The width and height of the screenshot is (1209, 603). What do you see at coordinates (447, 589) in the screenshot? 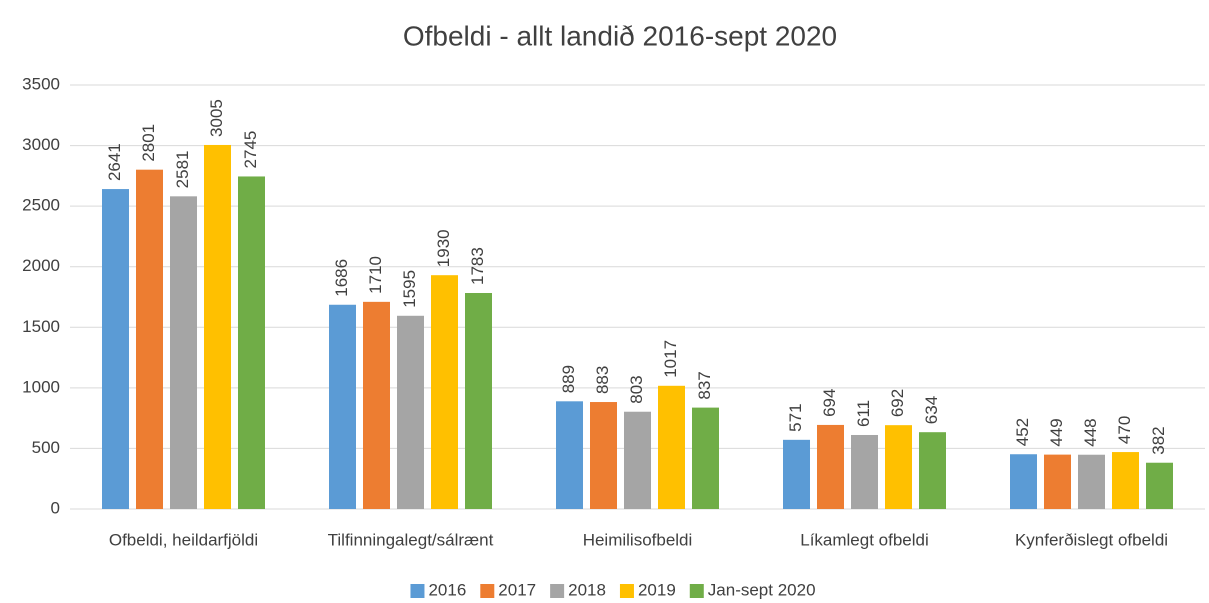
I see `legend-label: 2016` at bounding box center [447, 589].